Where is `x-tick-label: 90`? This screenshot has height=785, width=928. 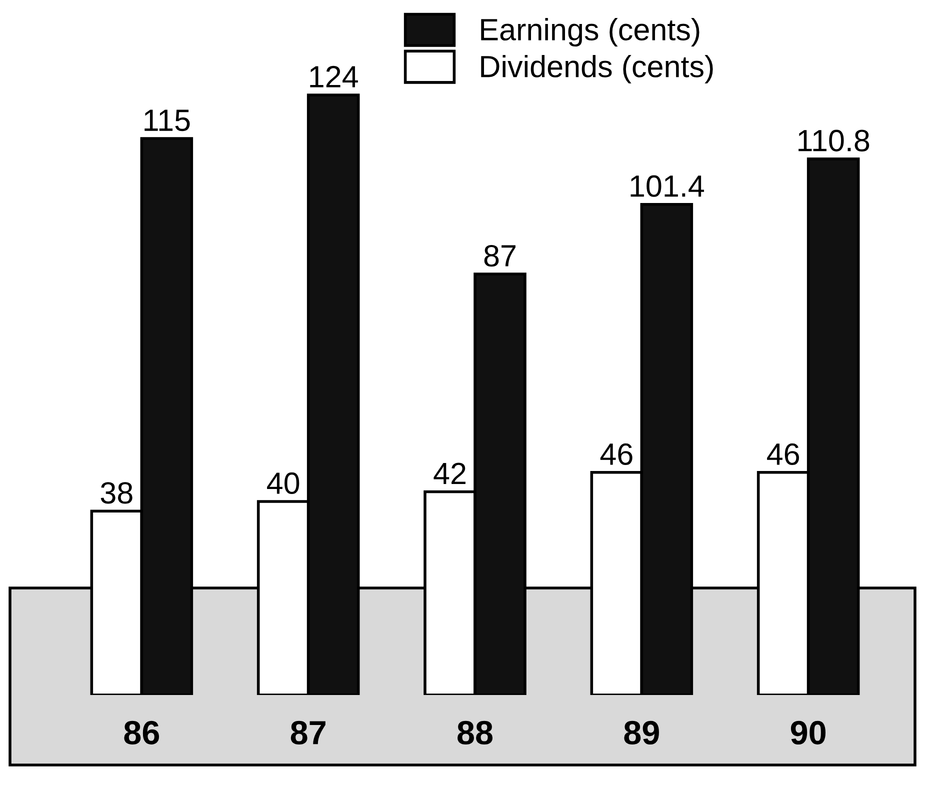
x-tick-label: 90 is located at coordinates (808, 732).